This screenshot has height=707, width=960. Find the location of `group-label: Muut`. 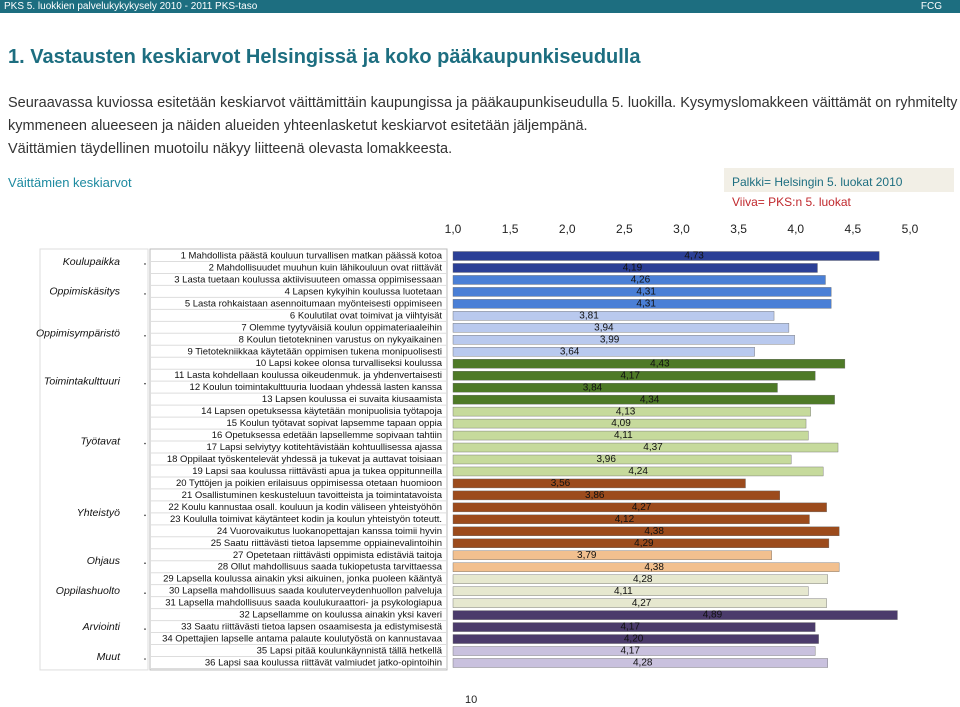

group-label: Muut is located at coordinates (109, 657).